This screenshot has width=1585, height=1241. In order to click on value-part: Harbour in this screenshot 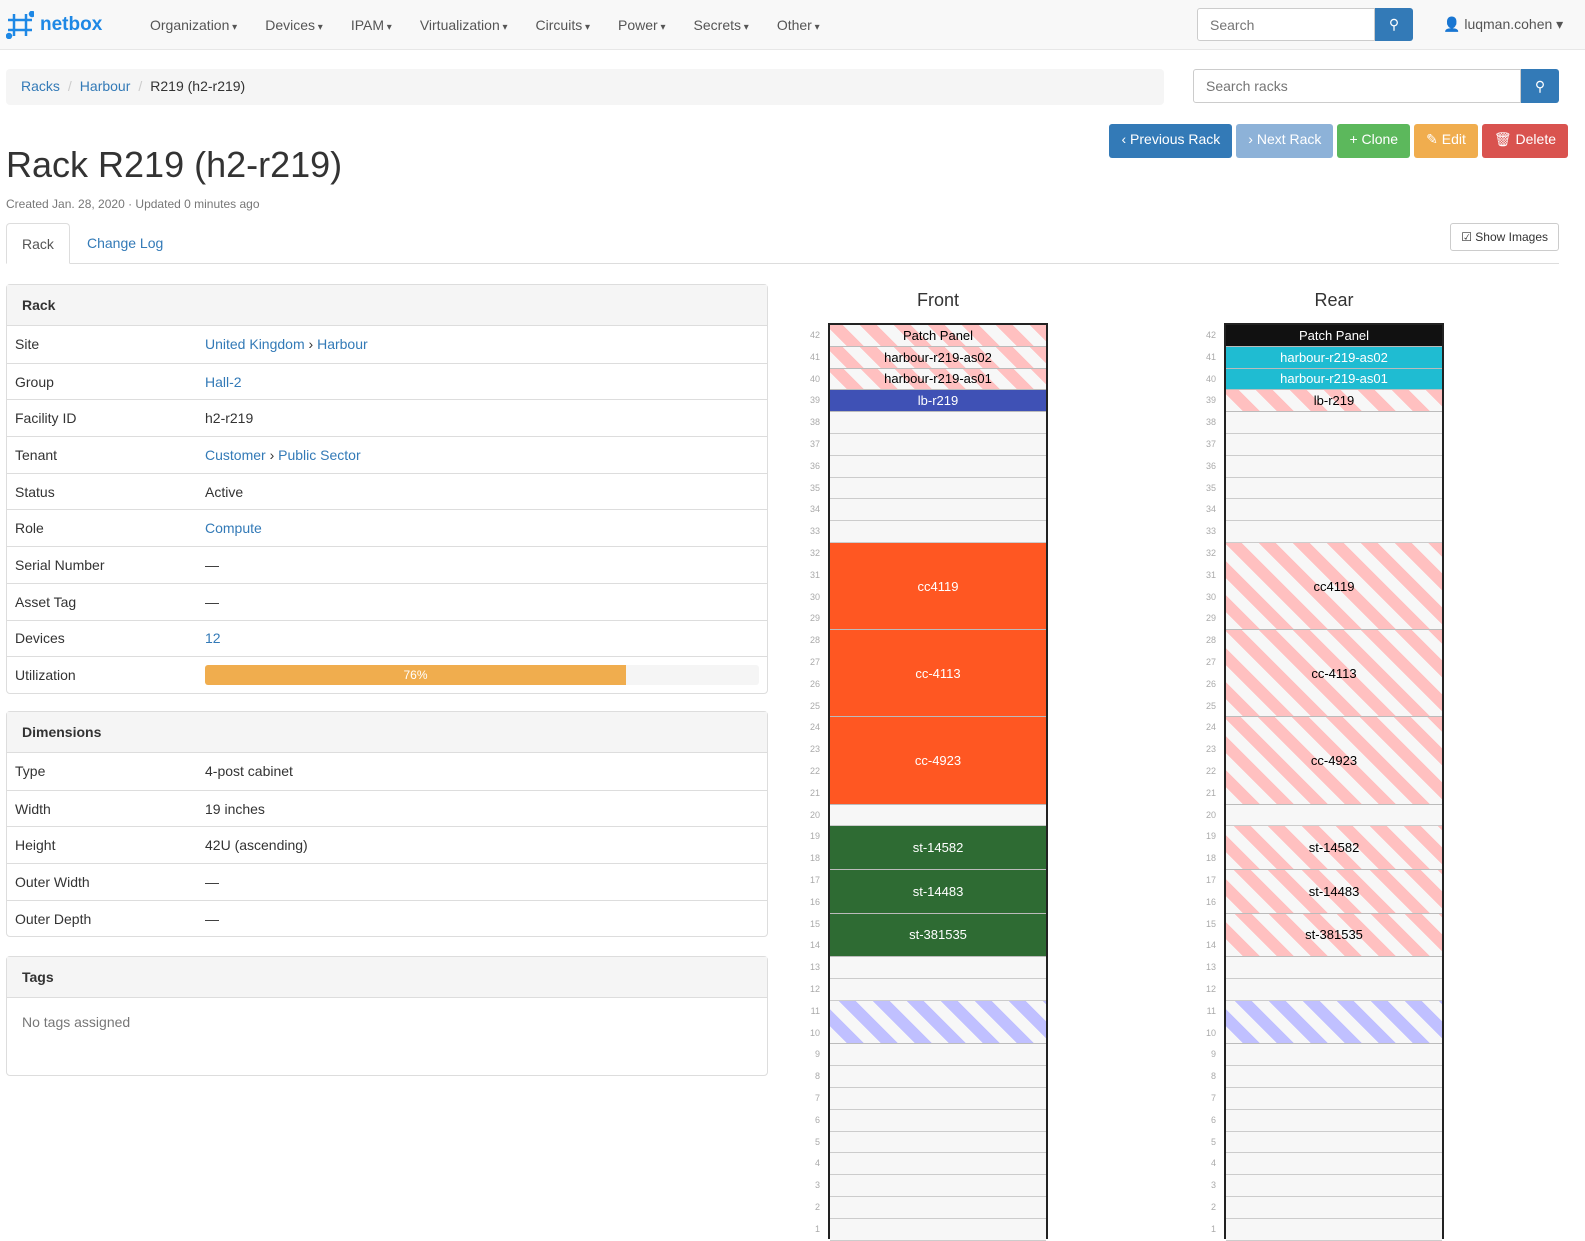, I will do `click(342, 344)`.